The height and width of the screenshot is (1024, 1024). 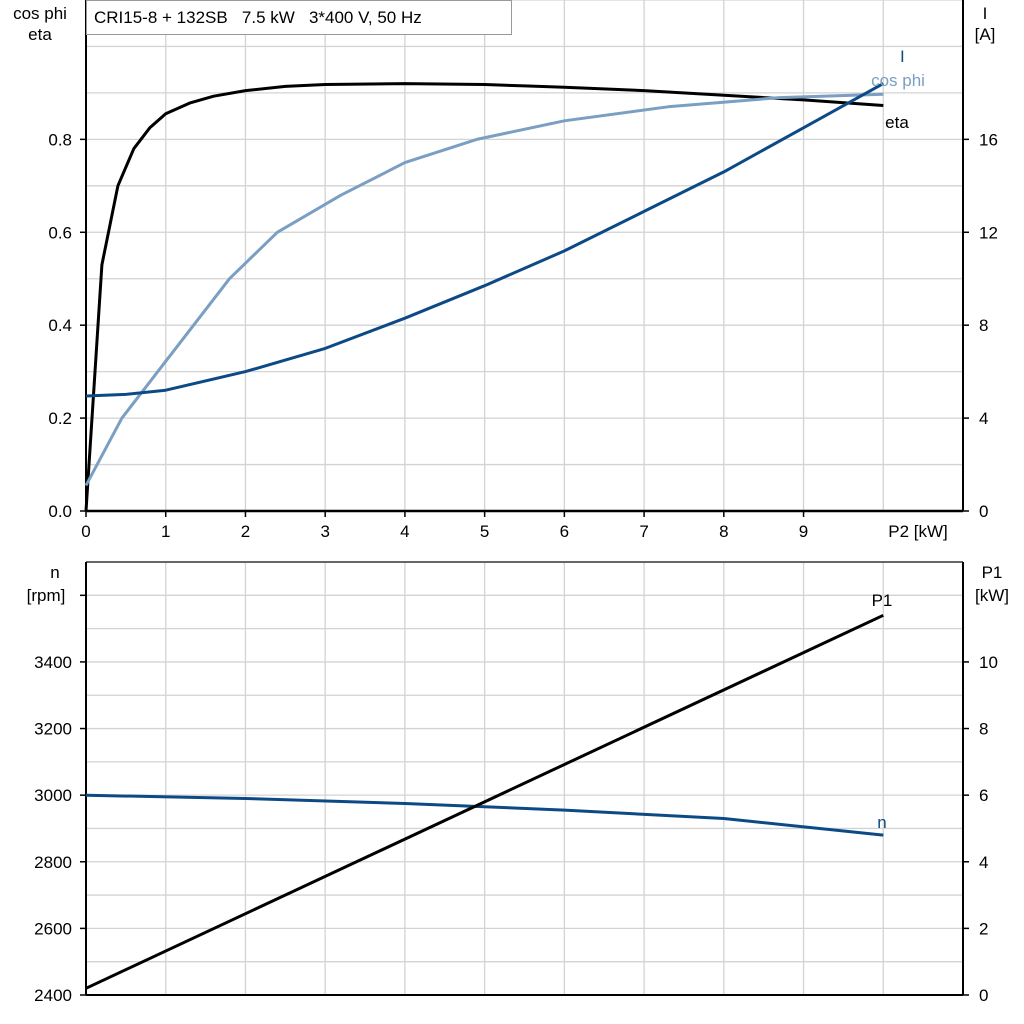 I want to click on x-tick-label: 3, so click(x=324, y=531).